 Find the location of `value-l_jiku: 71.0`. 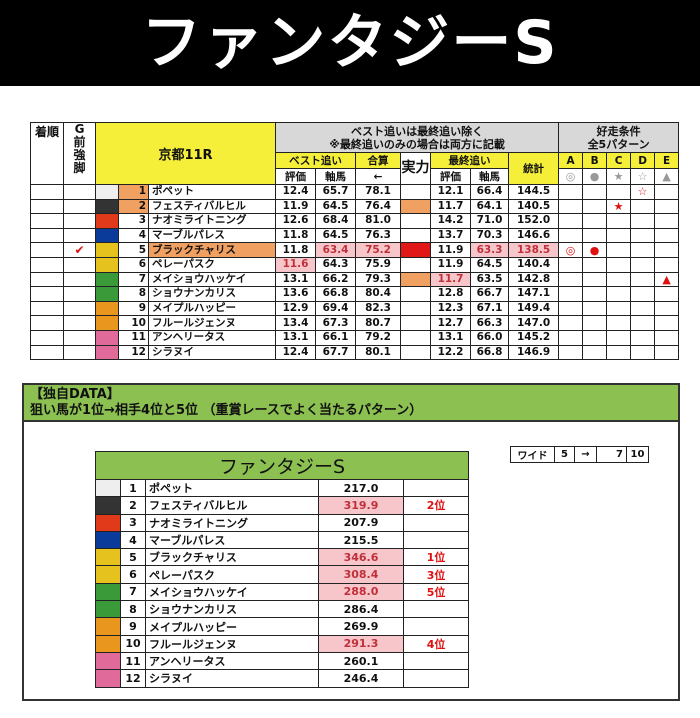

value-l_jiku: 71.0 is located at coordinates (490, 221).